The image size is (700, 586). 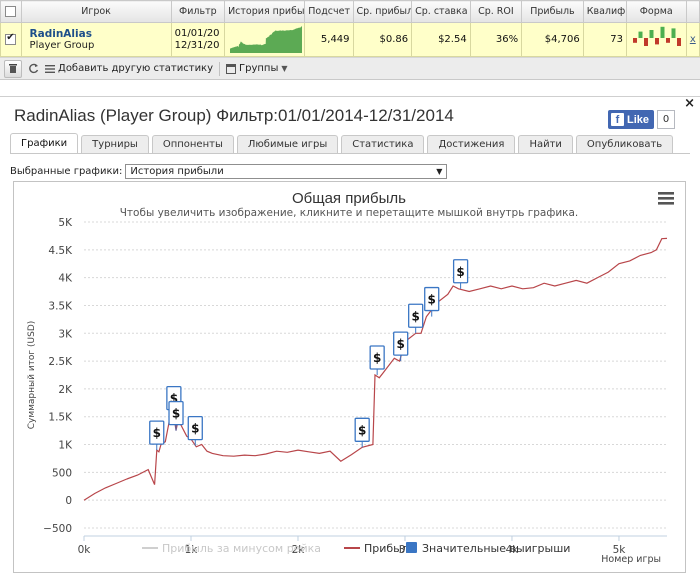 I want to click on header-avg-stake: Ср. ставка, so click(x=441, y=11).